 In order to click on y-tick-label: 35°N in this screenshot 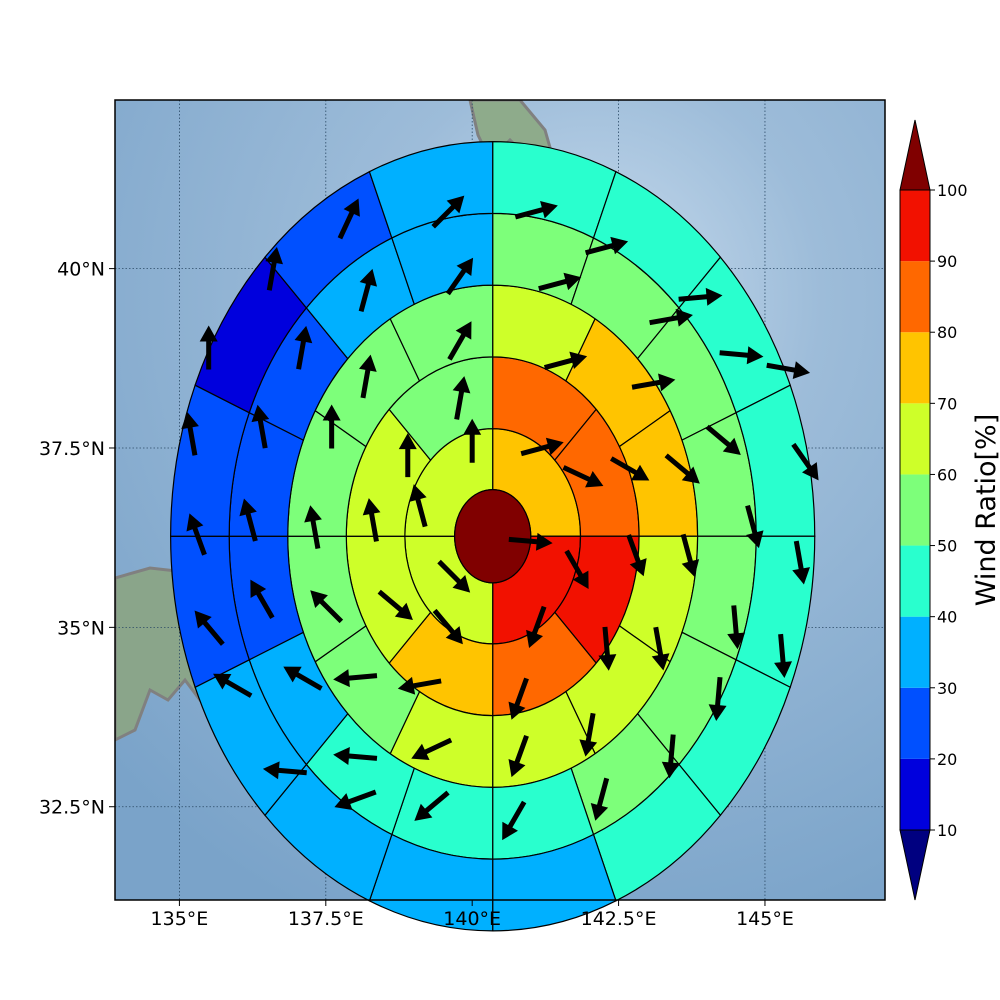, I will do `click(81, 628)`.